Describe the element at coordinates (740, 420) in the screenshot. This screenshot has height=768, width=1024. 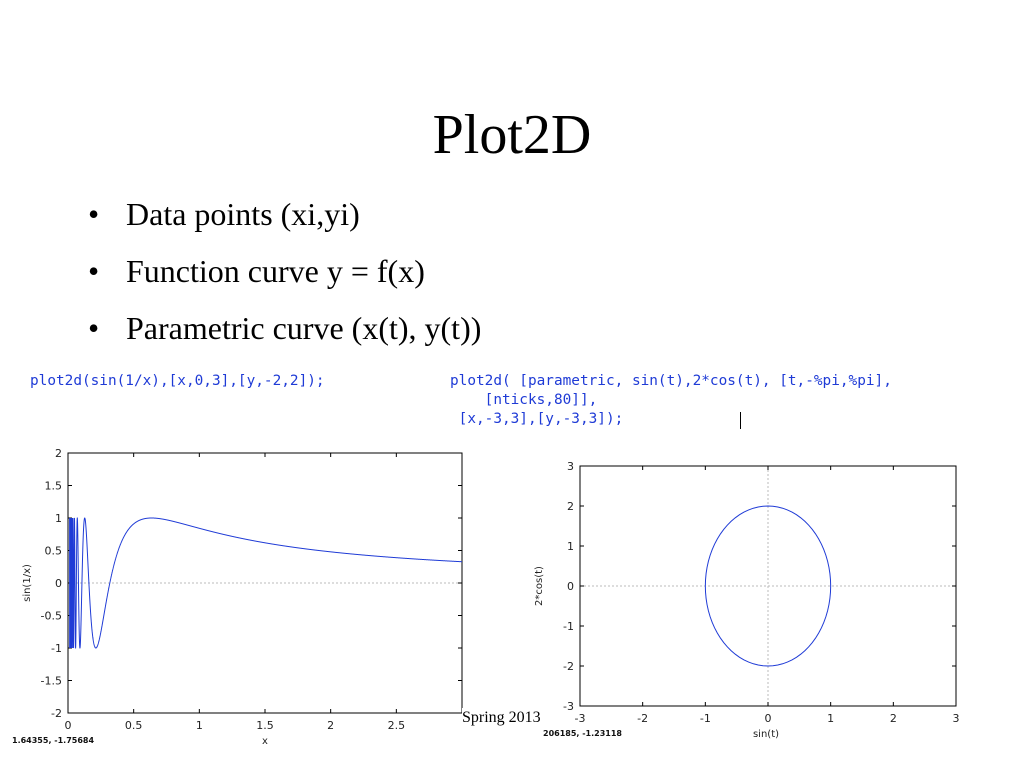
I see `text-cursor` at that location.